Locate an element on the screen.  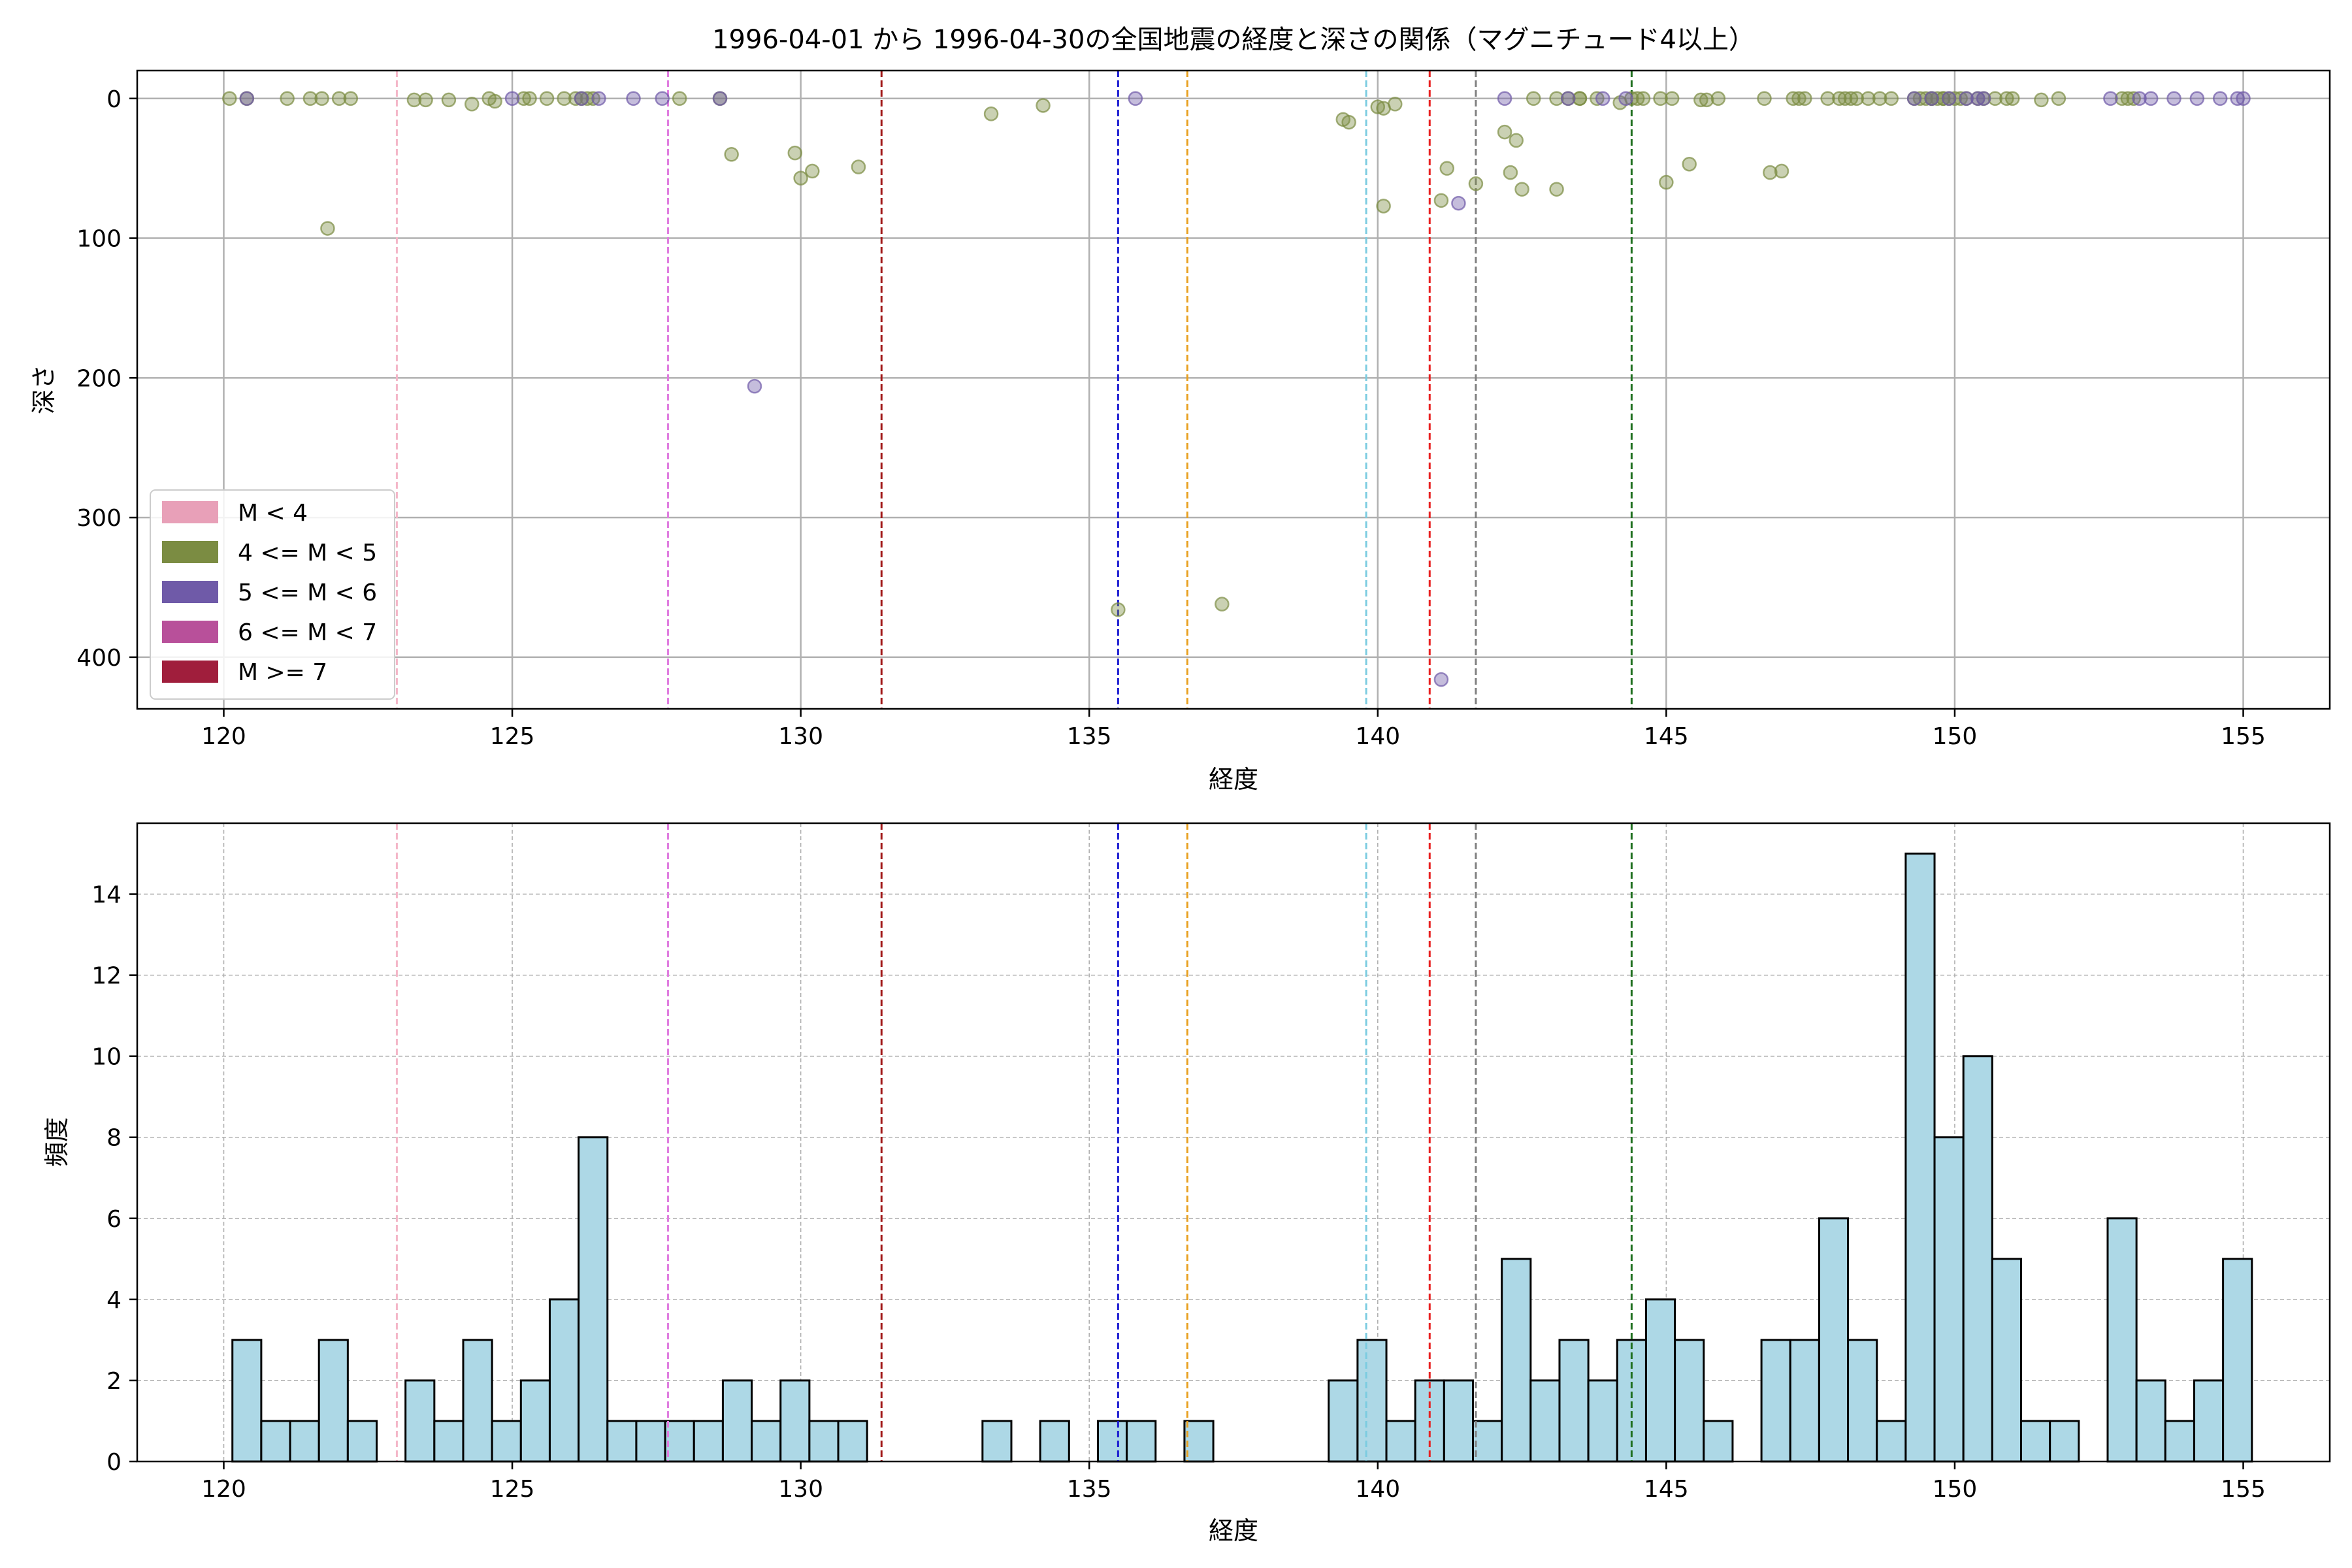
histogram-x-tick-label: 135 is located at coordinates (1089, 1489).